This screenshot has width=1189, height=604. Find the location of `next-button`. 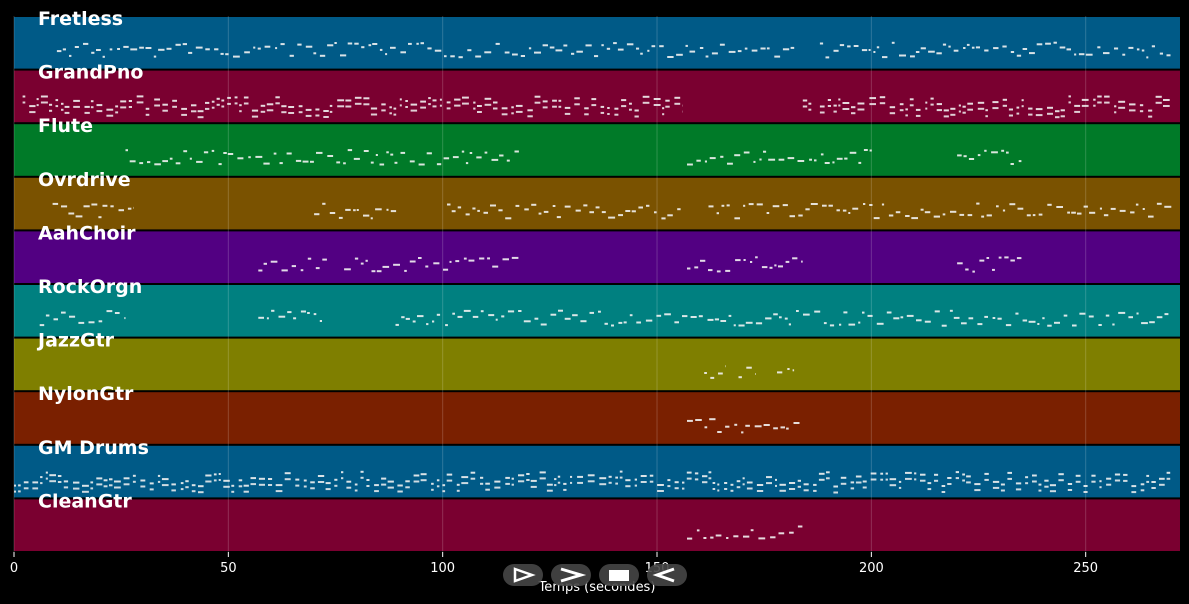

next-button is located at coordinates (571, 575).